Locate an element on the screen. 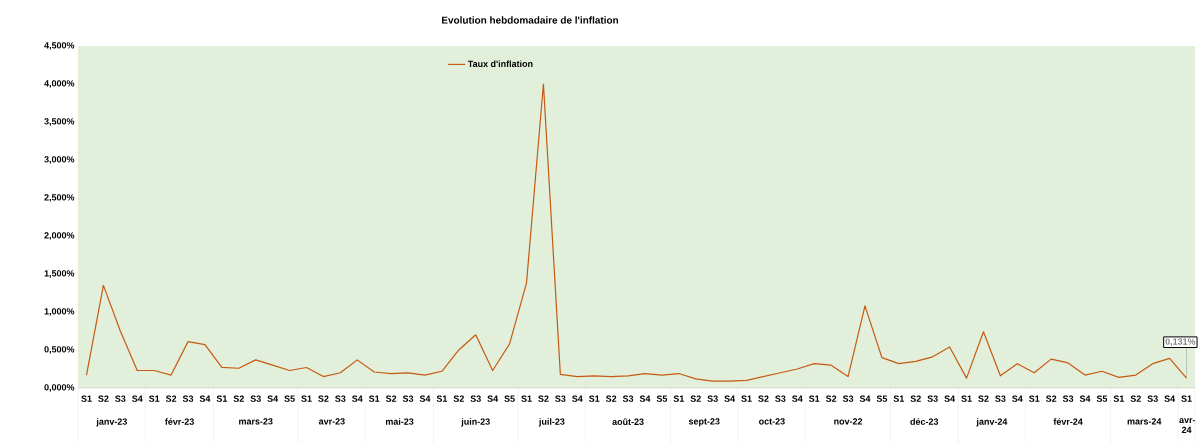 This screenshot has height=443, width=1203. legend-label: Taux d'inflation is located at coordinates (500, 64).